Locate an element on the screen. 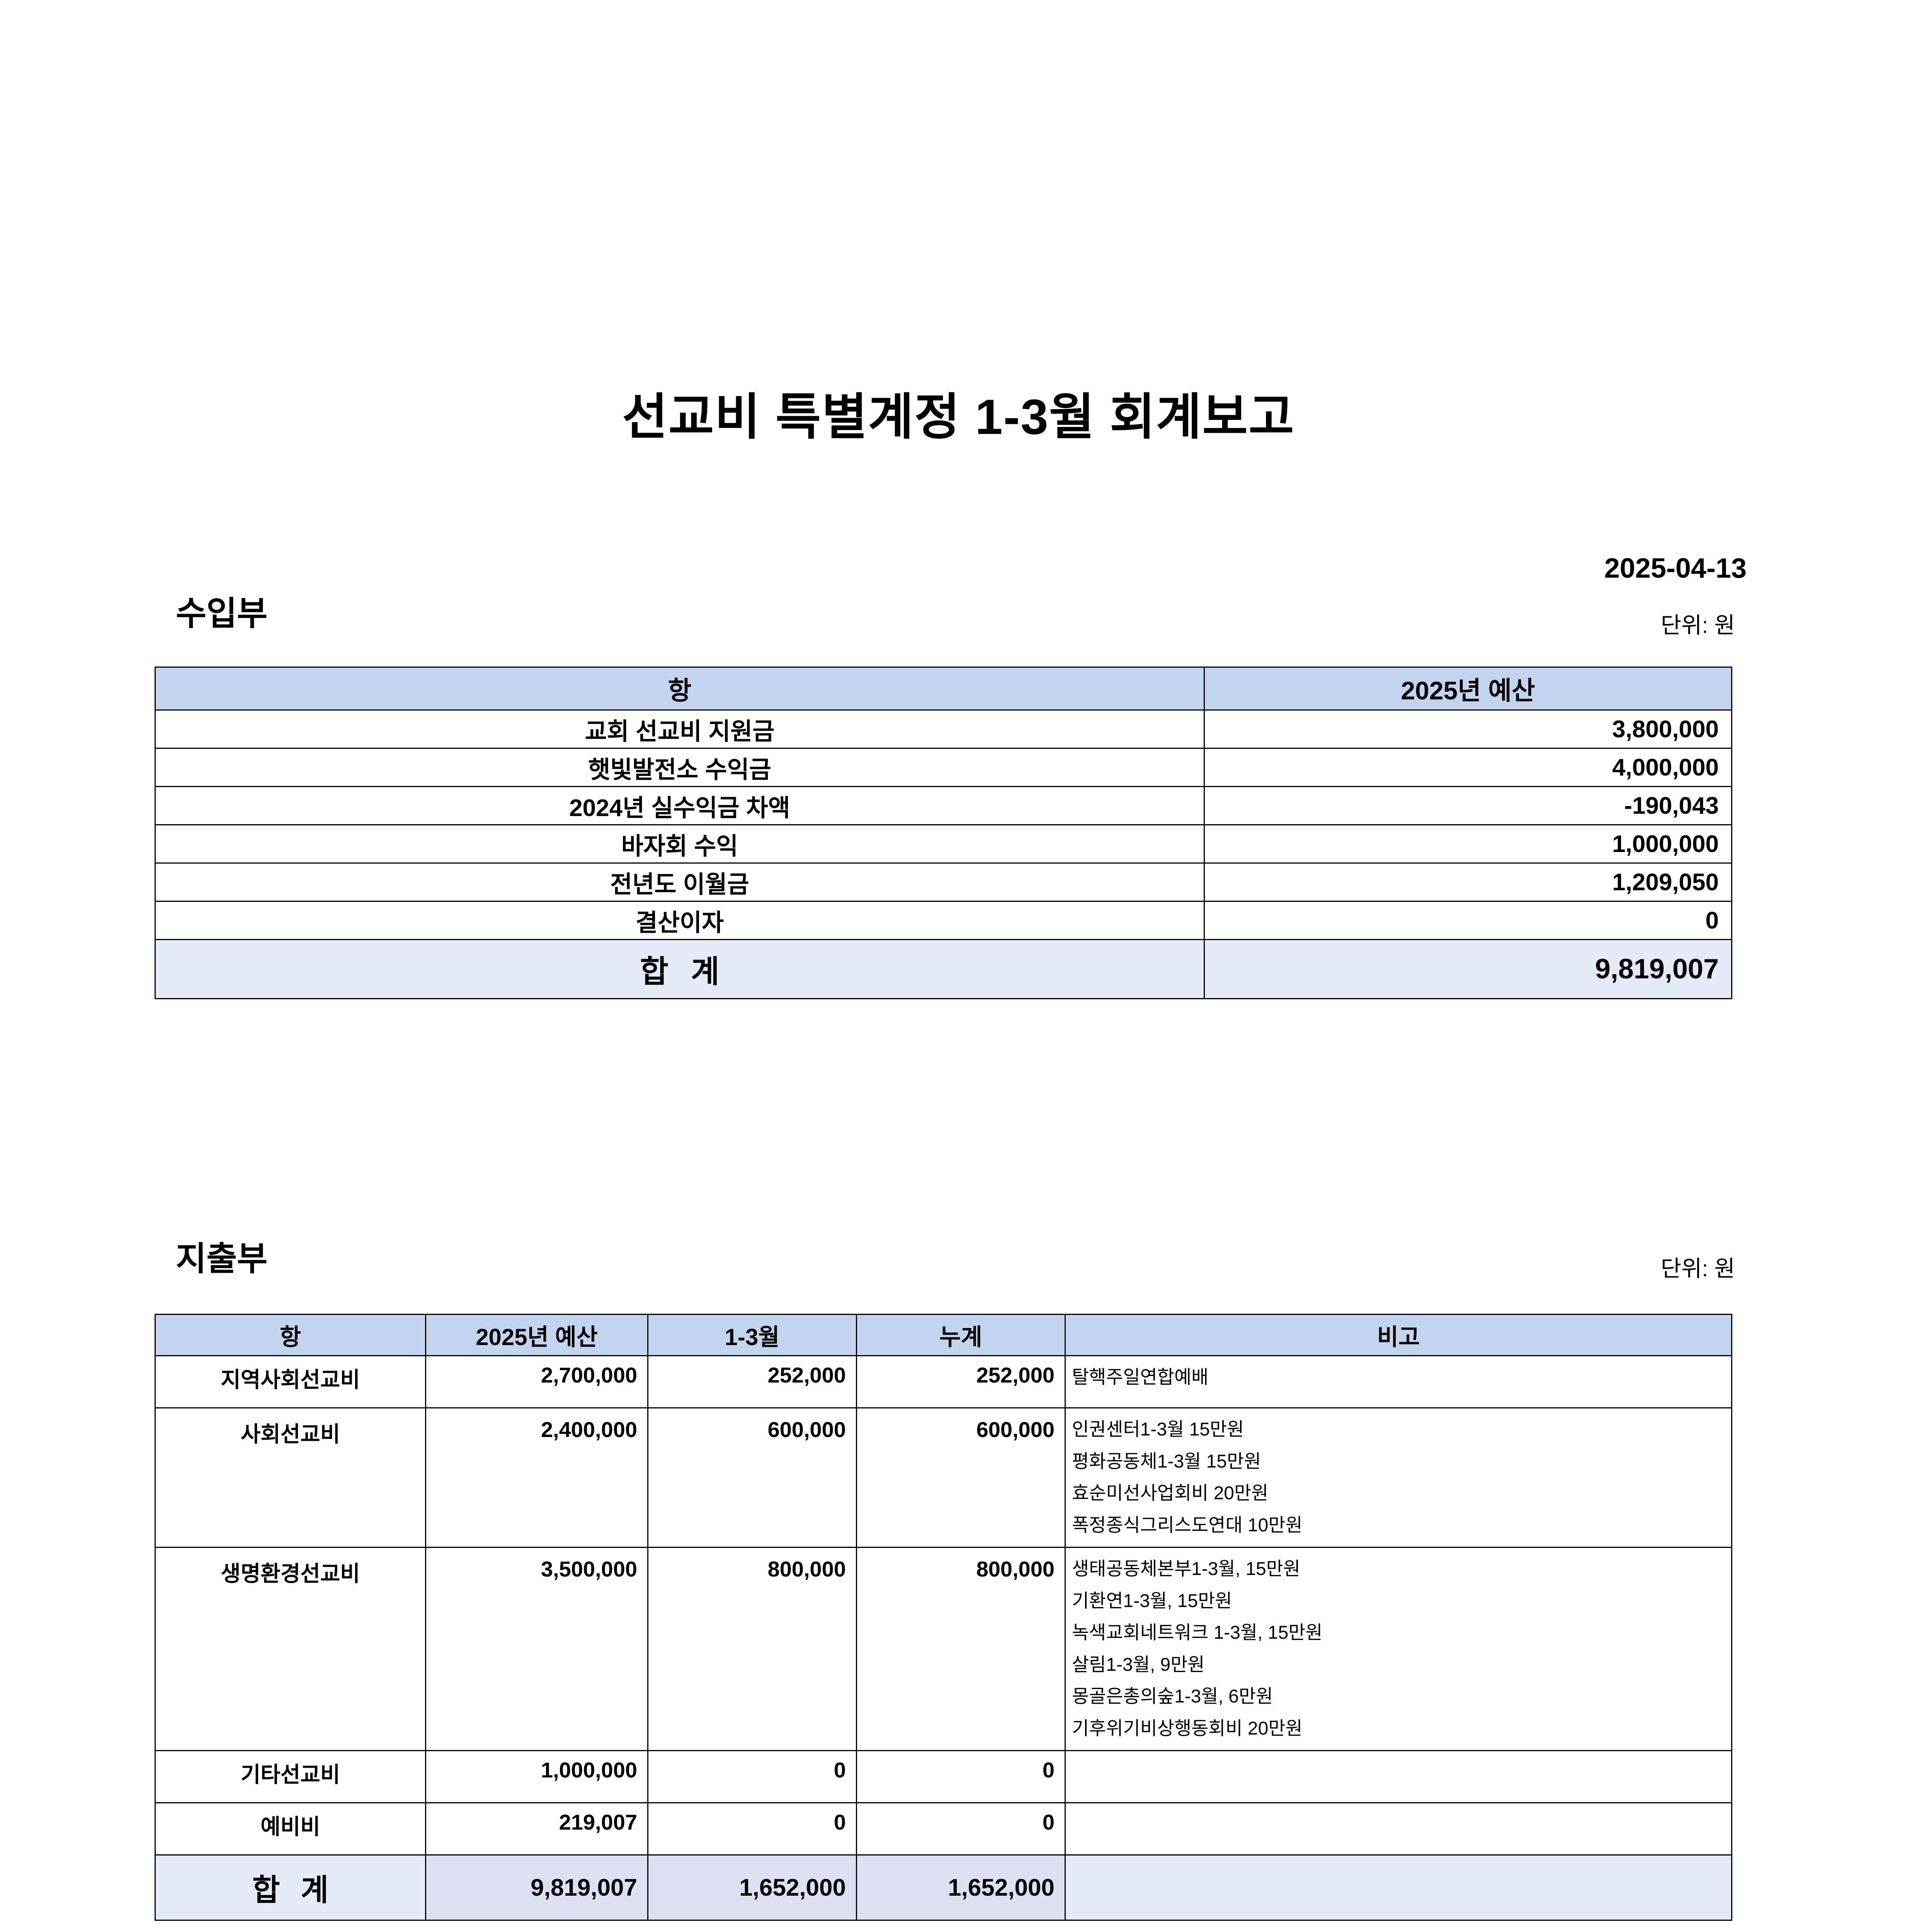 The image size is (1917, 1932). income-total-label: 합 계 is located at coordinates (680, 969).